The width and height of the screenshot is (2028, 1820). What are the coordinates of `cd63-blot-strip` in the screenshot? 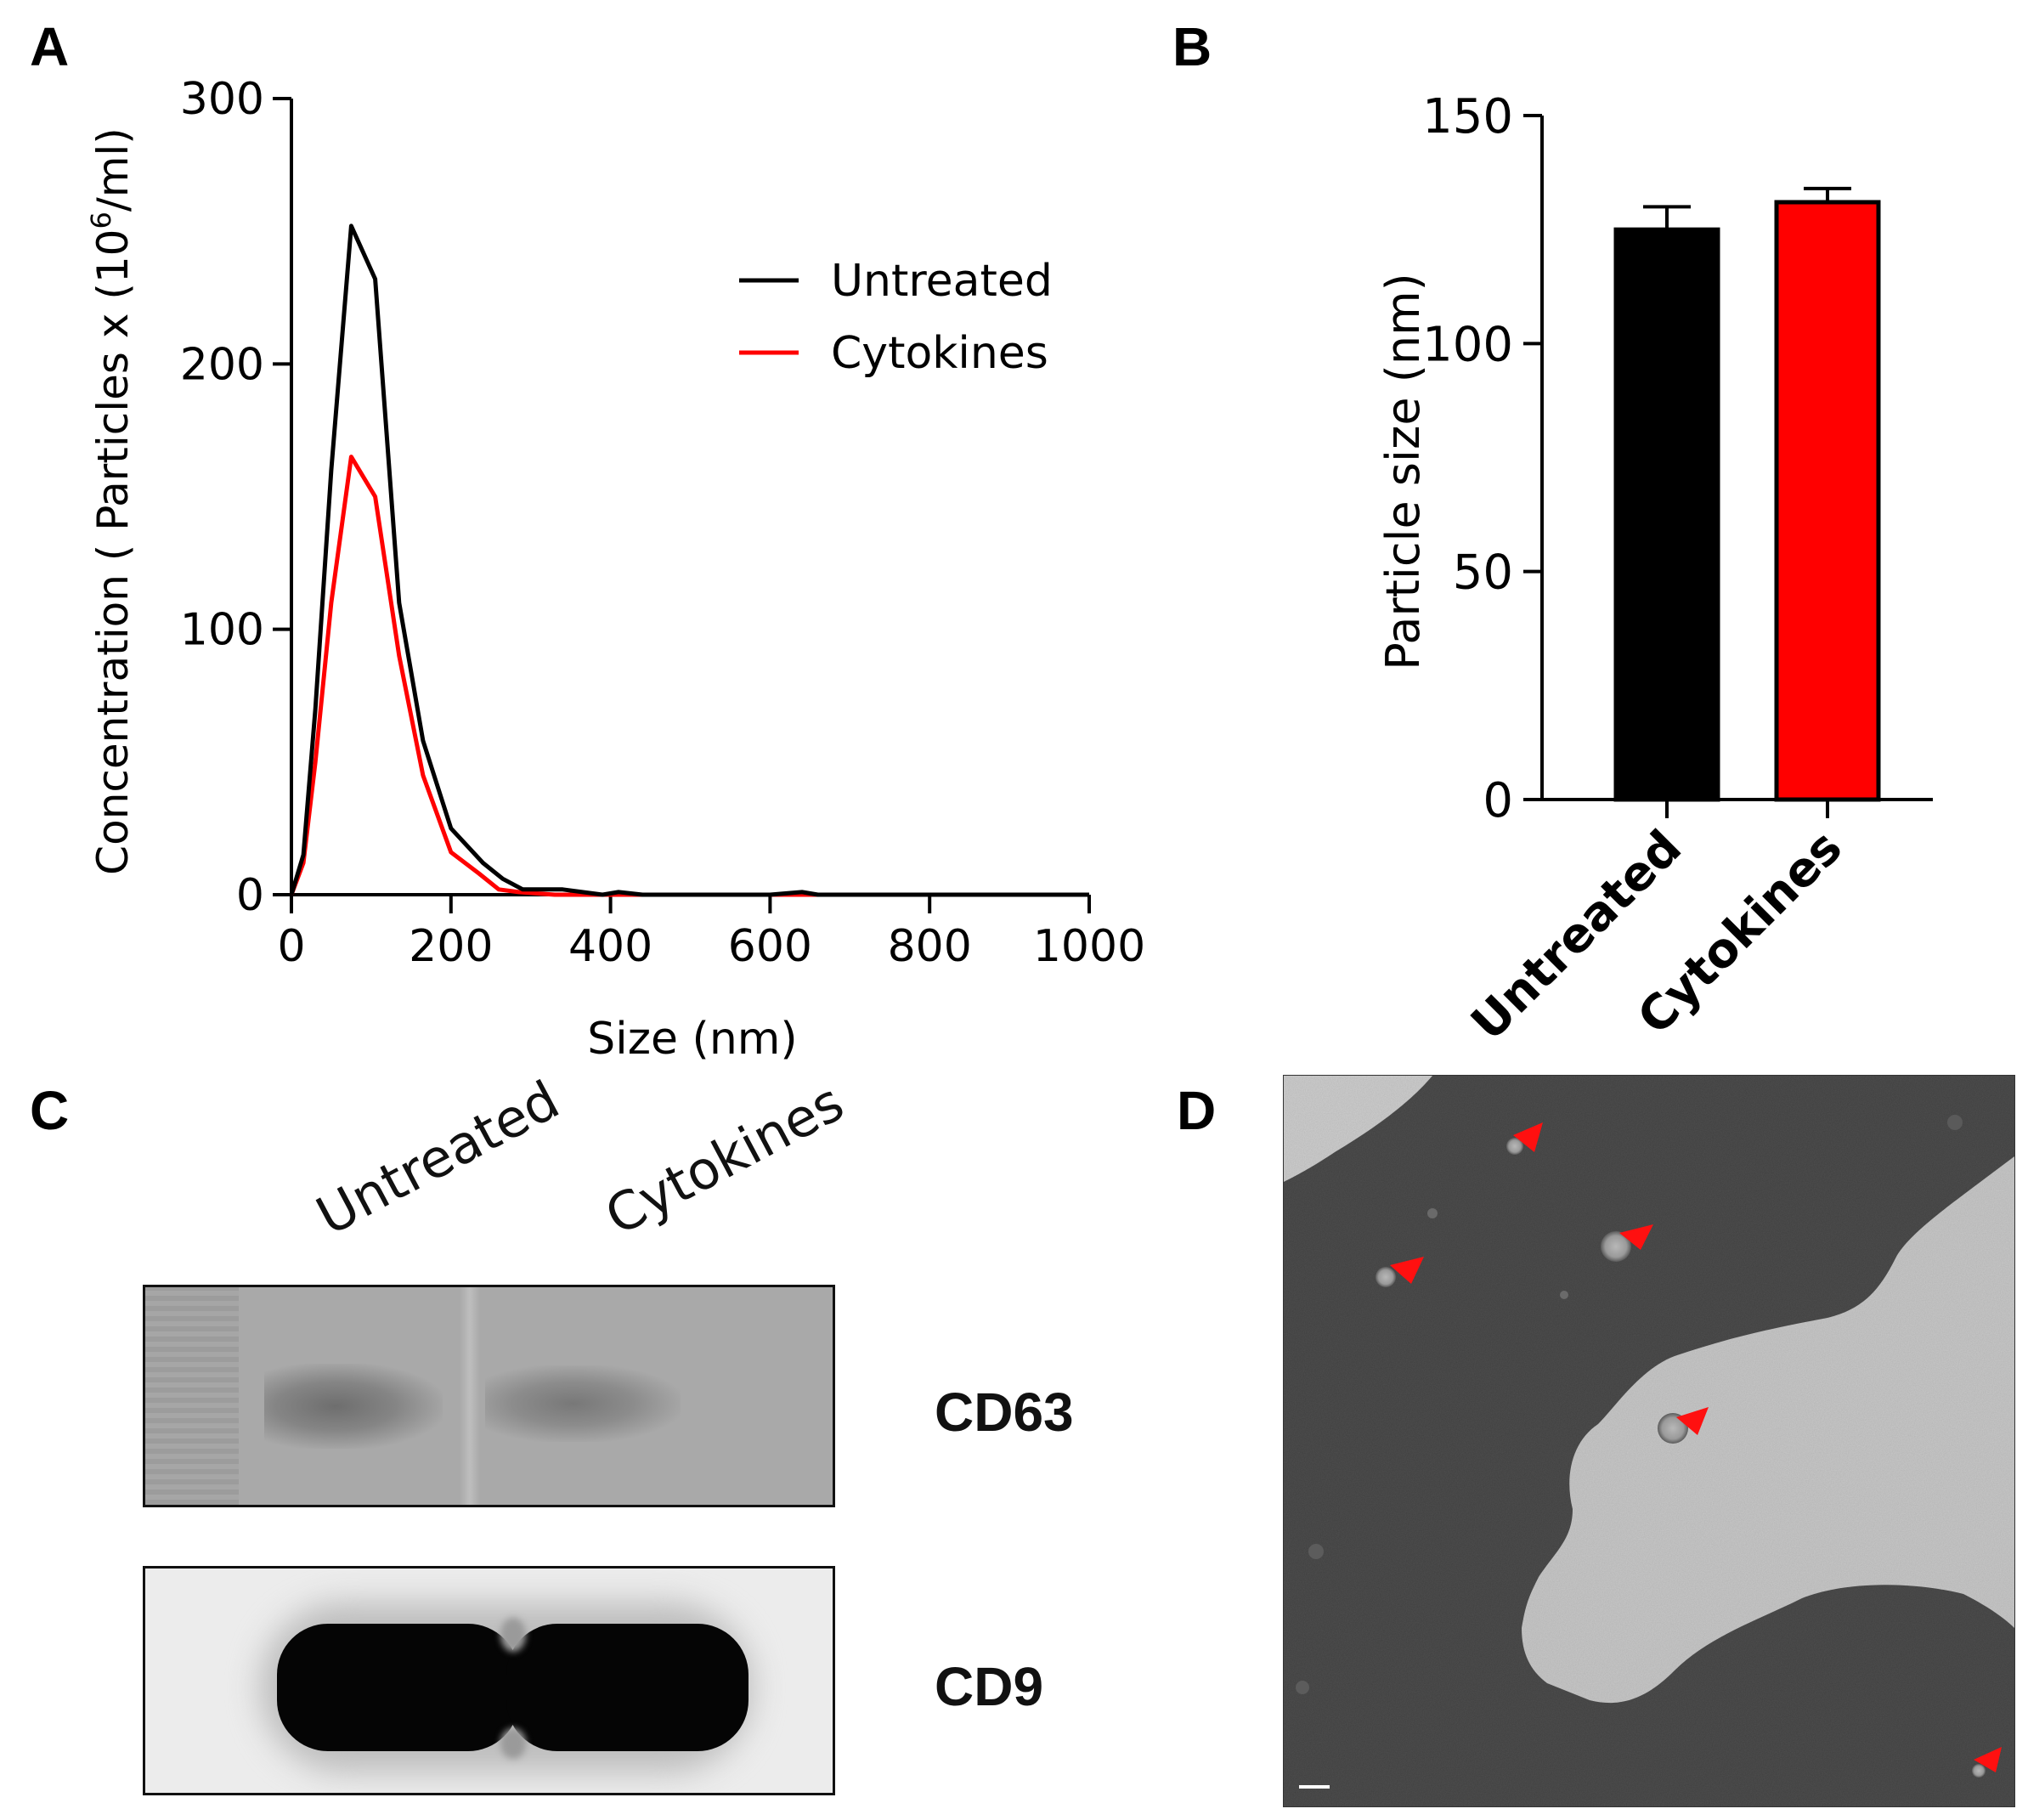 It's located at (489, 1396).